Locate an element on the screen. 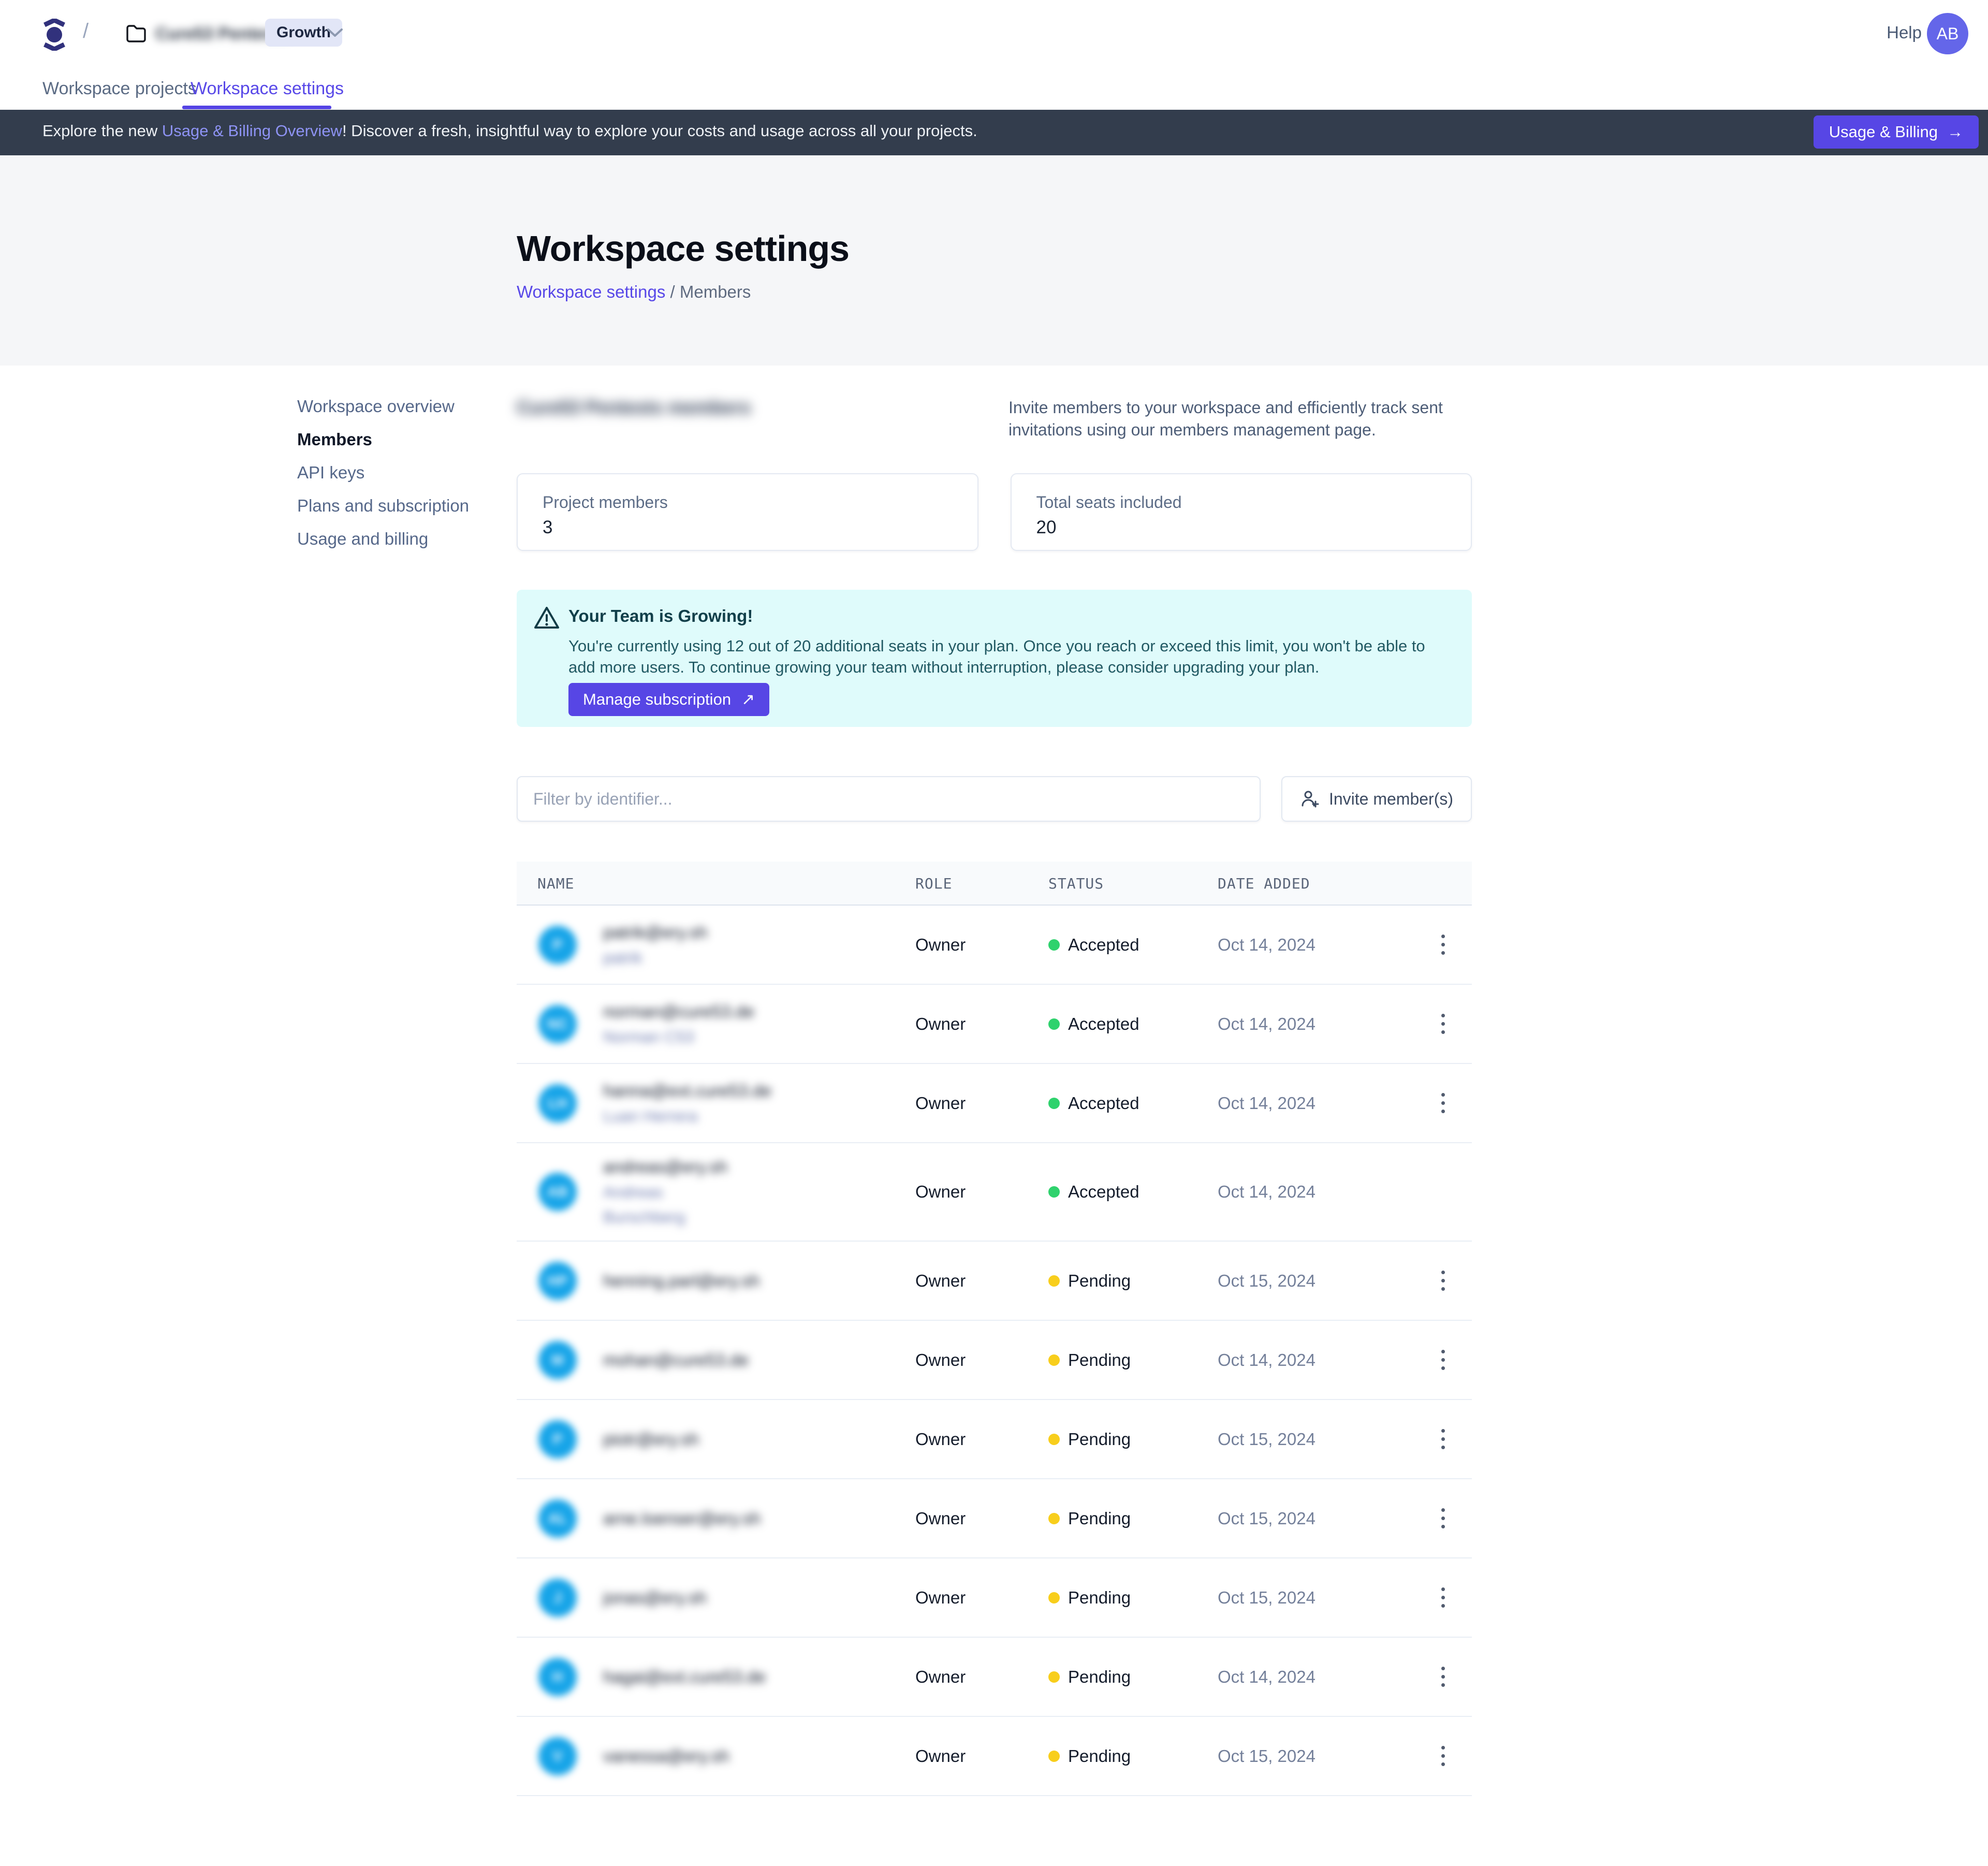 The width and height of the screenshot is (1988, 1866). total-seats-label: Total seats included is located at coordinates (1109, 502).